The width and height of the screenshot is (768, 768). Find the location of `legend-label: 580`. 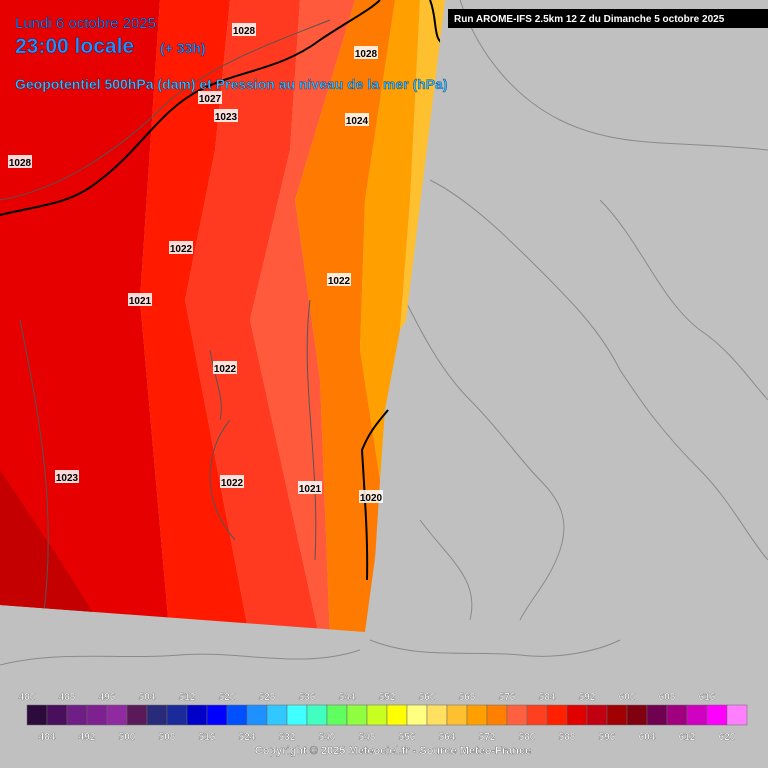

legend-label: 580 is located at coordinates (527, 737).